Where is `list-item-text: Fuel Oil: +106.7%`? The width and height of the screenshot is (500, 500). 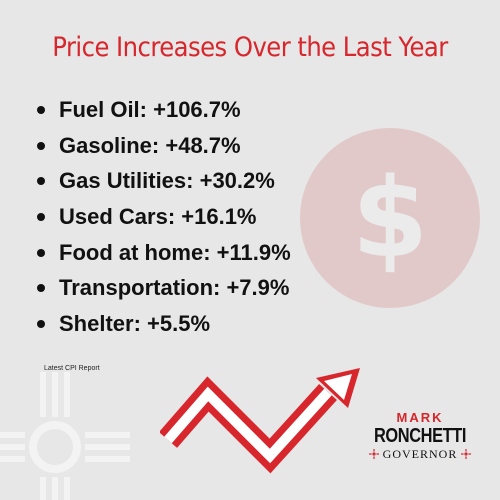
list-item-text: Fuel Oil: +106.7% is located at coordinates (150, 109).